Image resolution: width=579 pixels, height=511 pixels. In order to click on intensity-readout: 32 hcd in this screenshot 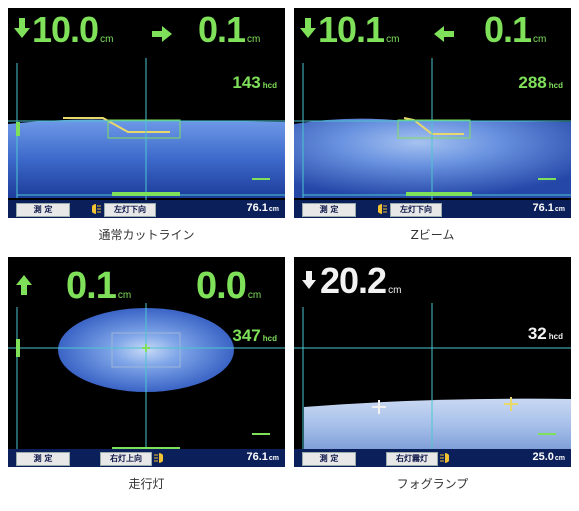, I will do `click(545, 333)`.